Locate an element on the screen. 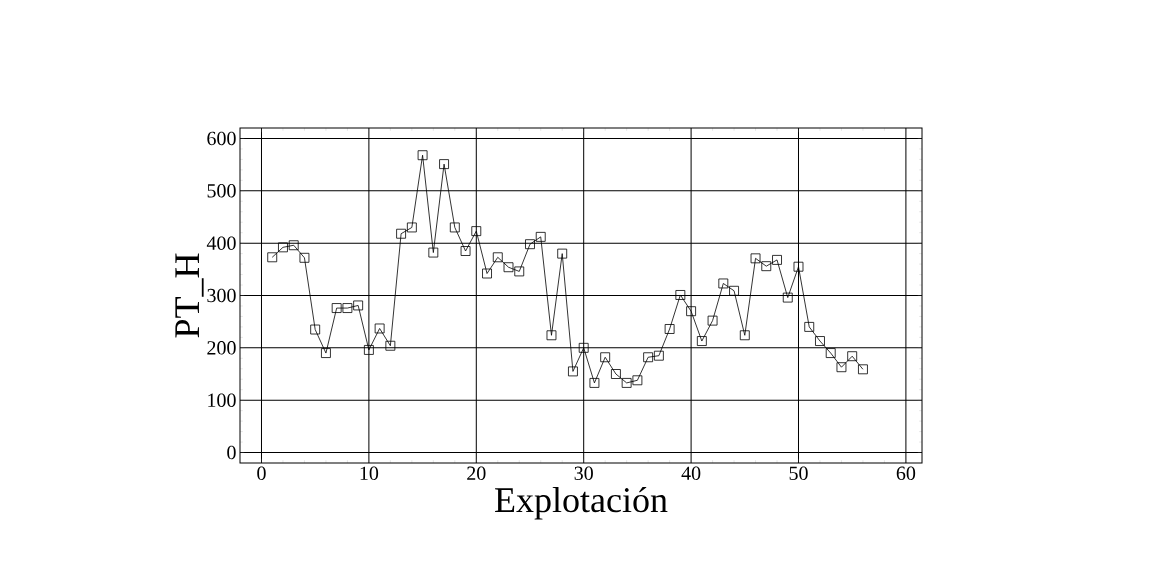  x-axis-title: Explotación is located at coordinates (581, 503).